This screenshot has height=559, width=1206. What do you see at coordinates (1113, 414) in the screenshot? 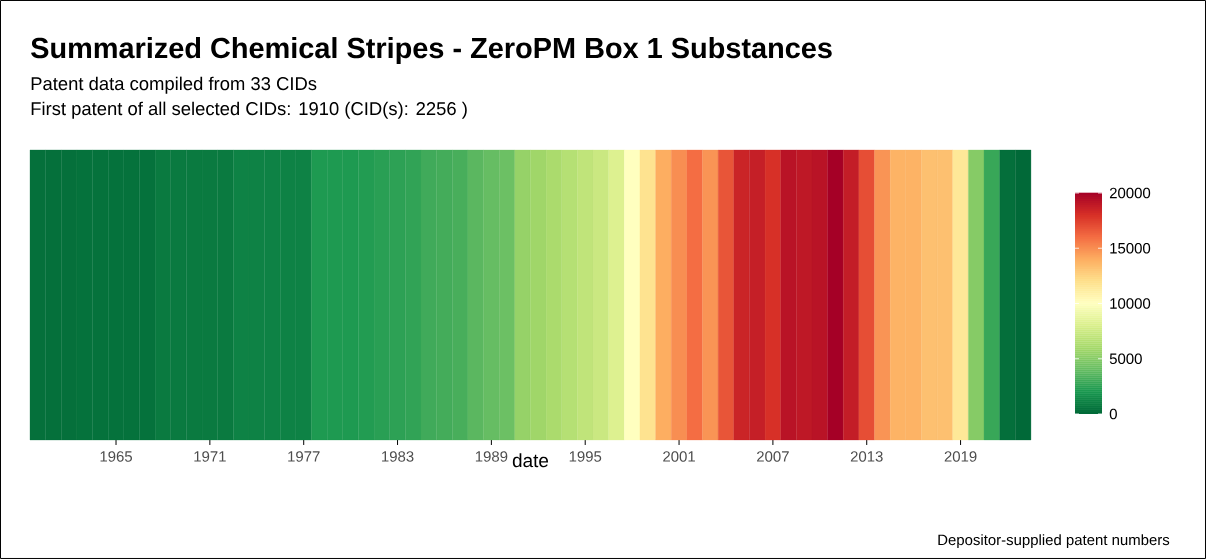
I see `color-bar-label: 0` at bounding box center [1113, 414].